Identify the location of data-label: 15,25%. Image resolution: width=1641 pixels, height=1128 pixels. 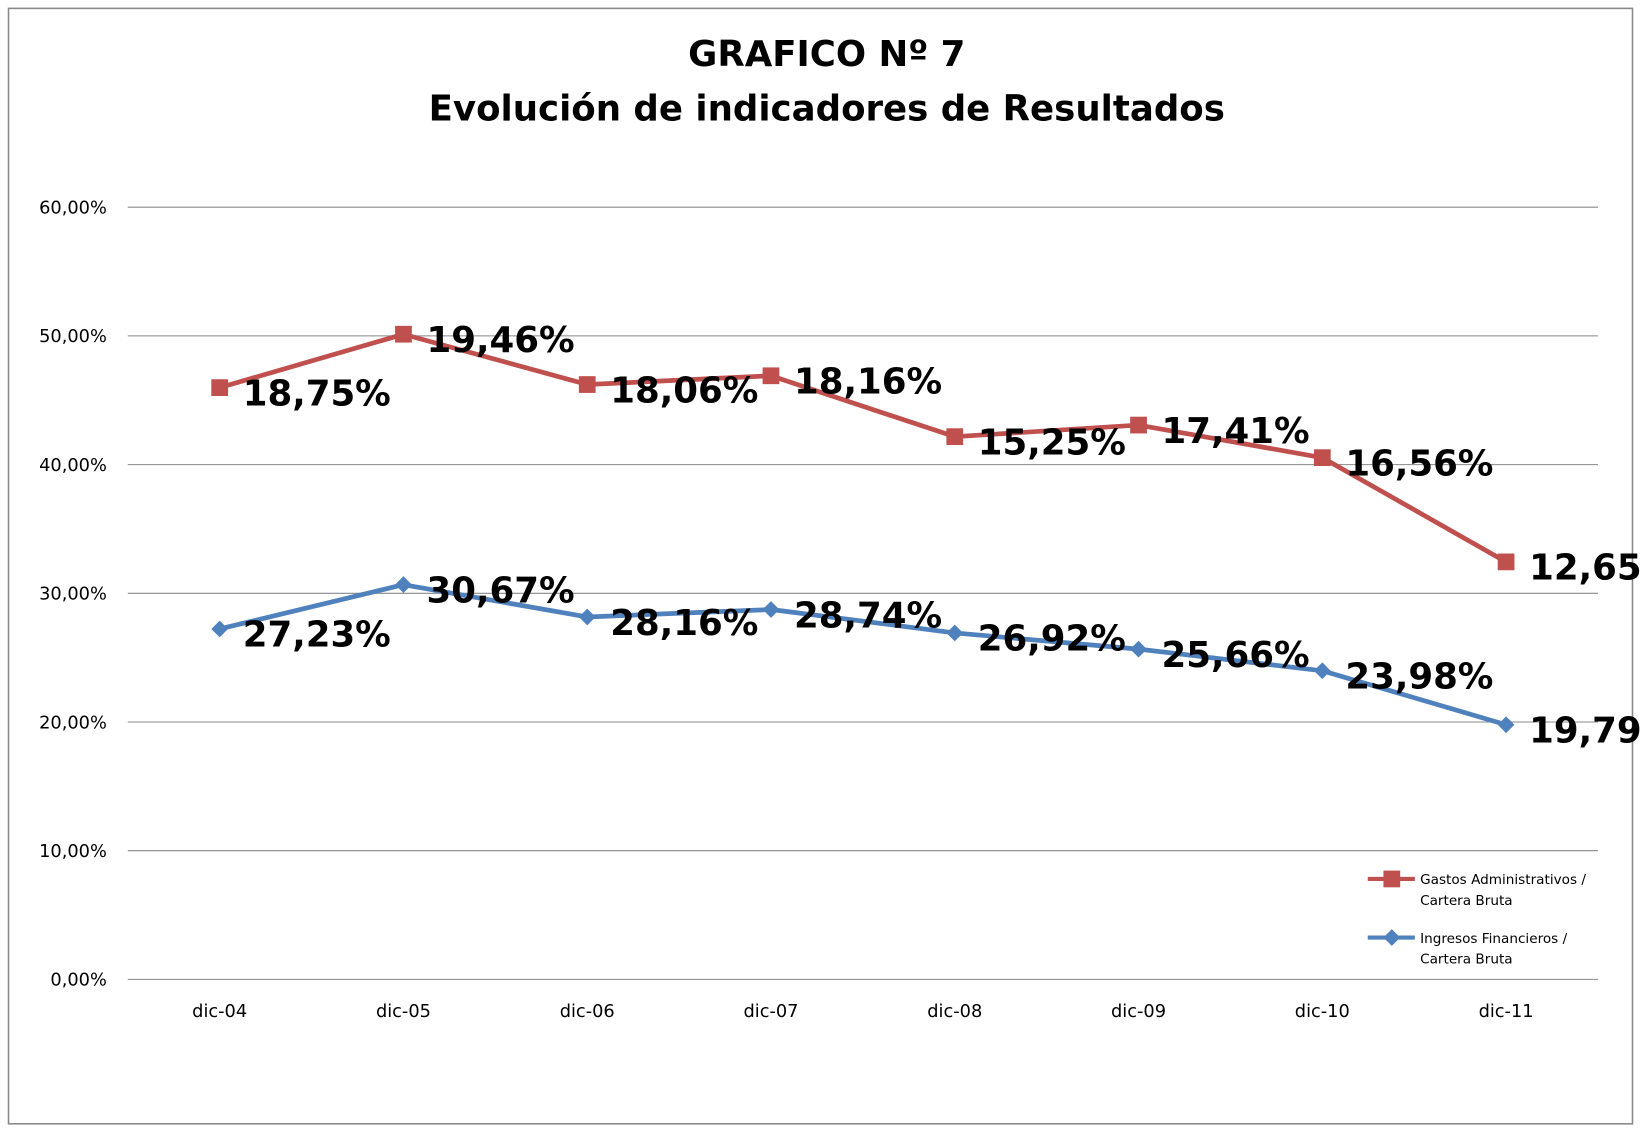
(1052, 442).